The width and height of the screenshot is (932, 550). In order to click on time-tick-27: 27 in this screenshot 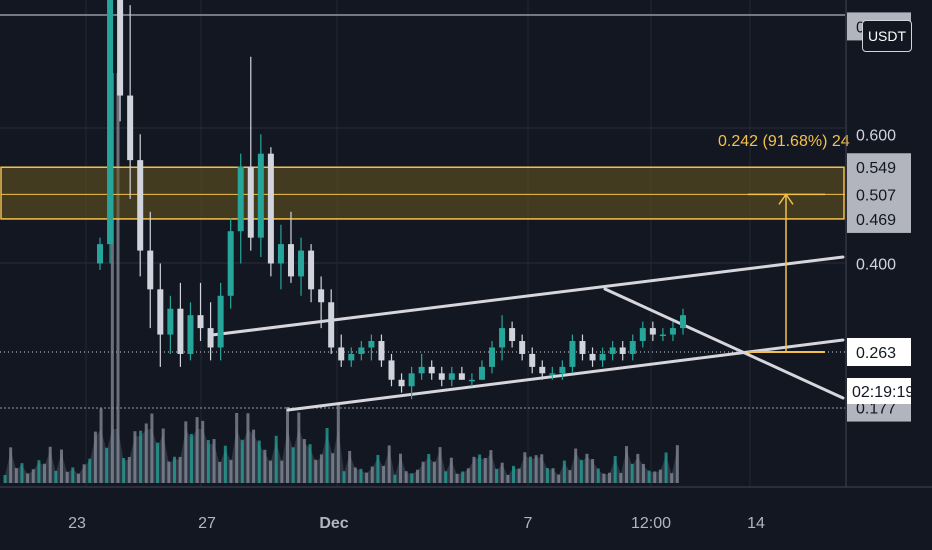, I will do `click(207, 523)`.